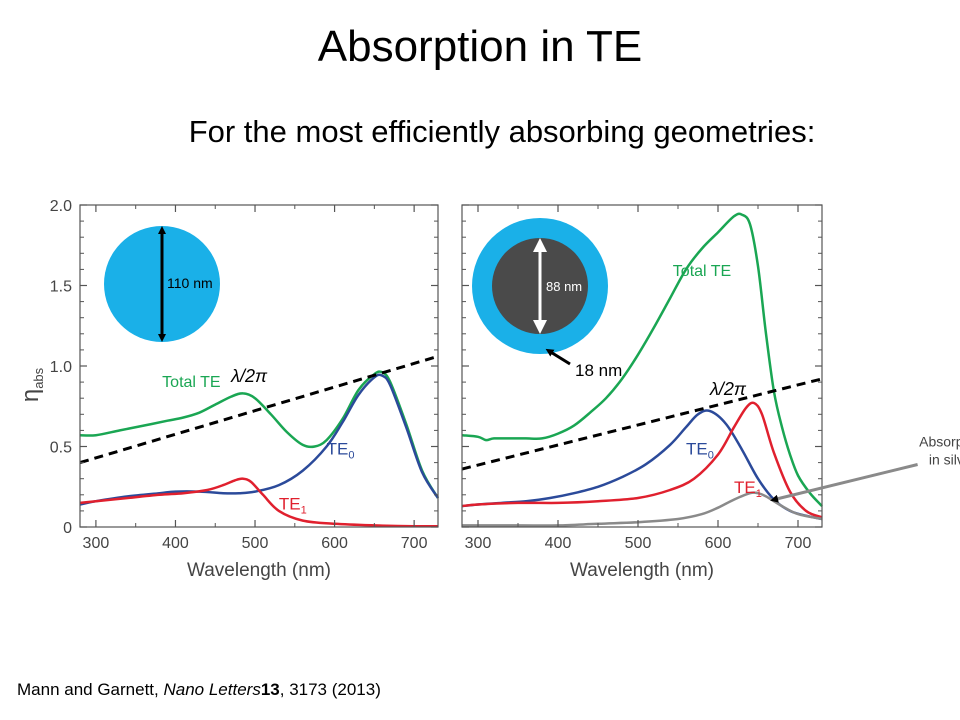 Image resolution: width=960 pixels, height=720 pixels. What do you see at coordinates (642, 509) in the screenshot?
I see `series-line-absorption-in-silver` at bounding box center [642, 509].